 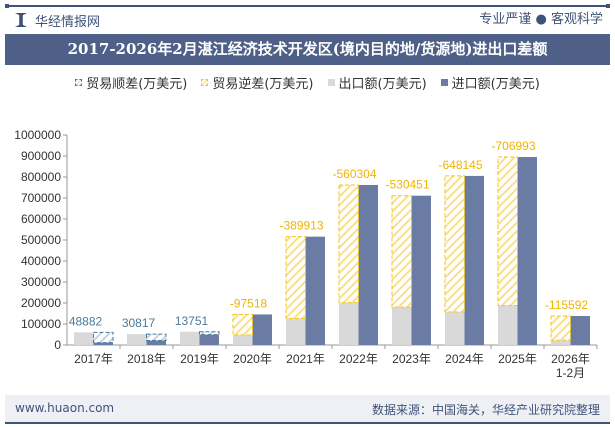 I want to click on balance-label: 13751, so click(x=192, y=321).